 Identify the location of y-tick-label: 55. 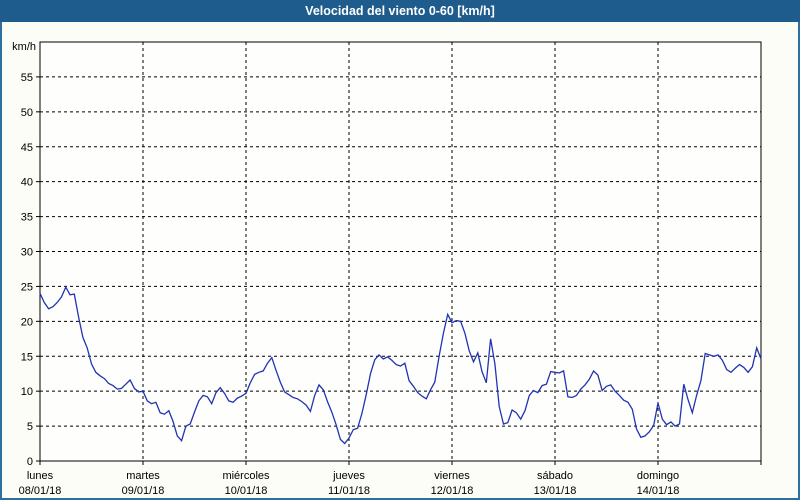
(27, 78).